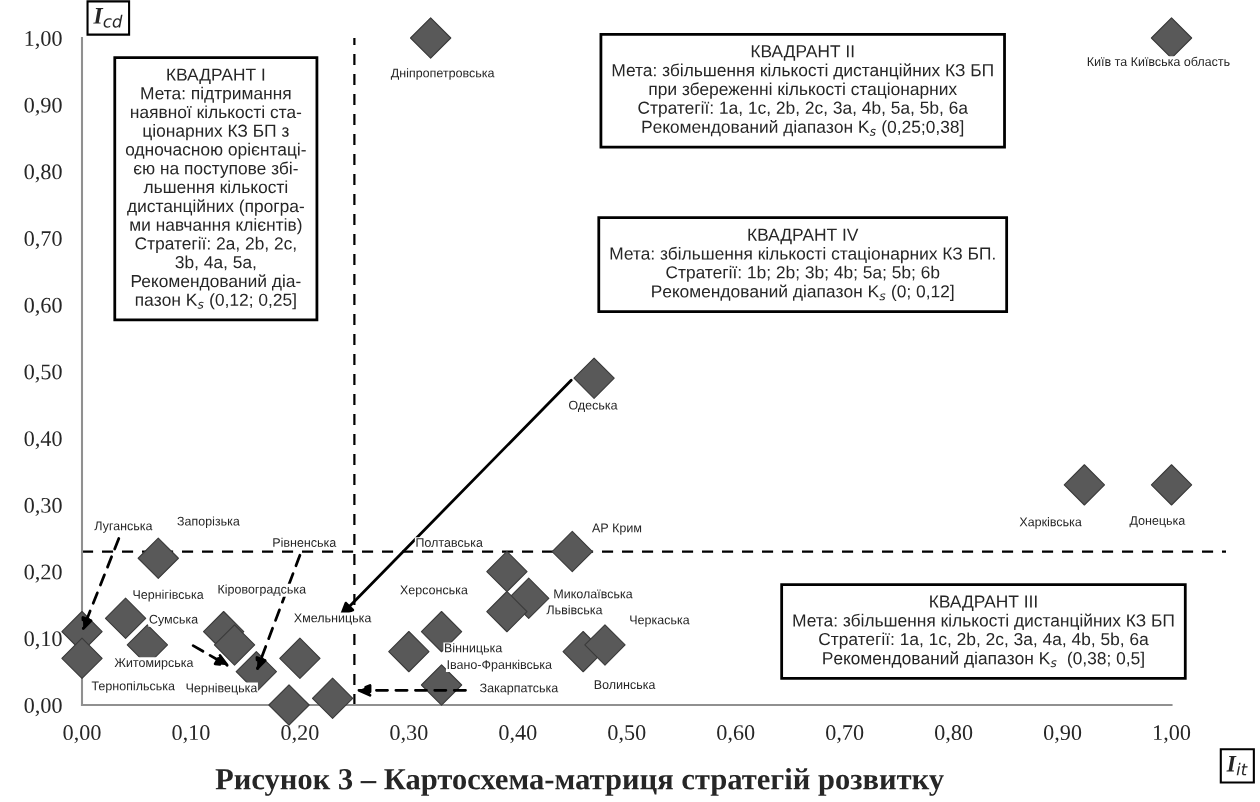  What do you see at coordinates (43, 173) in the screenshot?
I see `y-tick-label: 0,80` at bounding box center [43, 173].